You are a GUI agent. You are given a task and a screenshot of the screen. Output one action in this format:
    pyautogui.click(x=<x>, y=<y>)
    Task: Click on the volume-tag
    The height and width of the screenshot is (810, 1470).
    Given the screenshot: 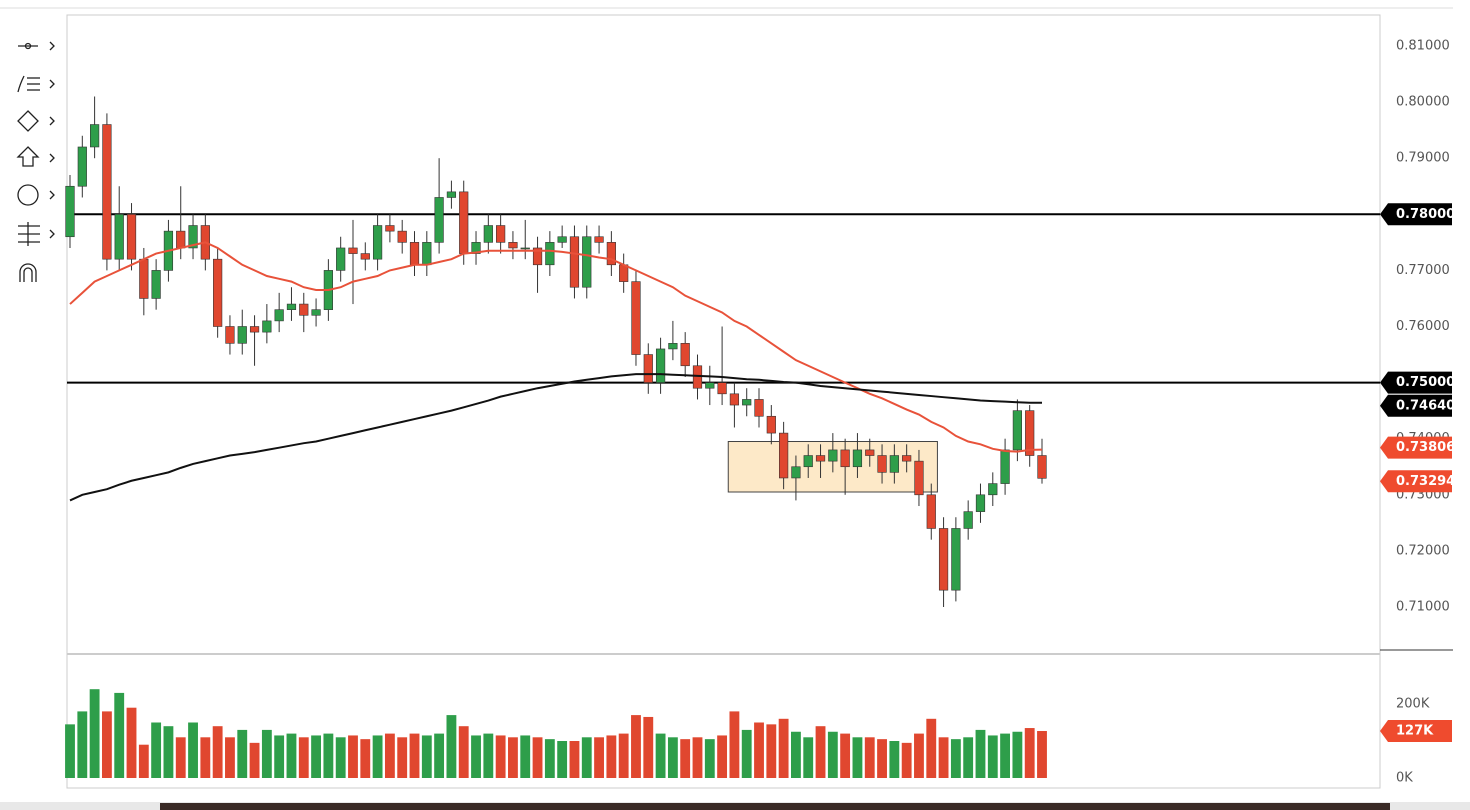 What is the action you would take?
    pyautogui.click(x=1416, y=731)
    